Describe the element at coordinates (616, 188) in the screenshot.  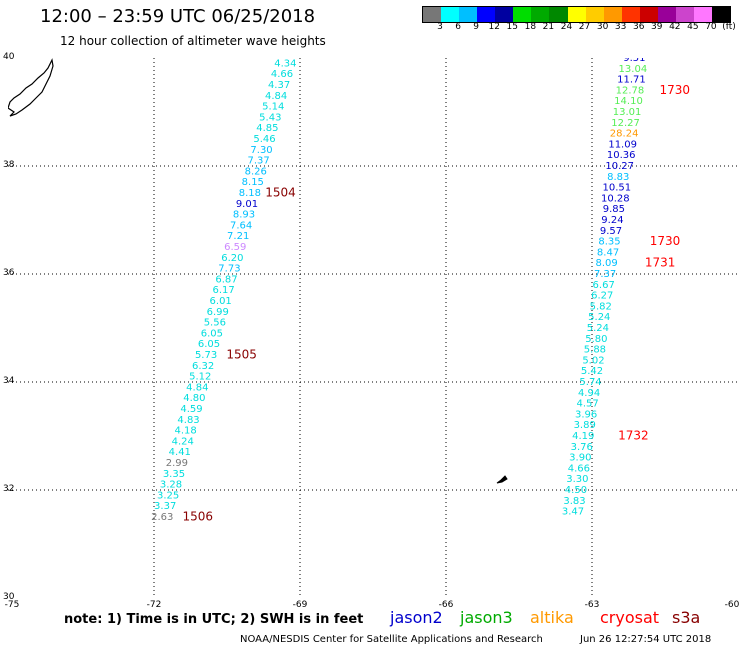
I see `wave-height-value: 10.51` at that location.